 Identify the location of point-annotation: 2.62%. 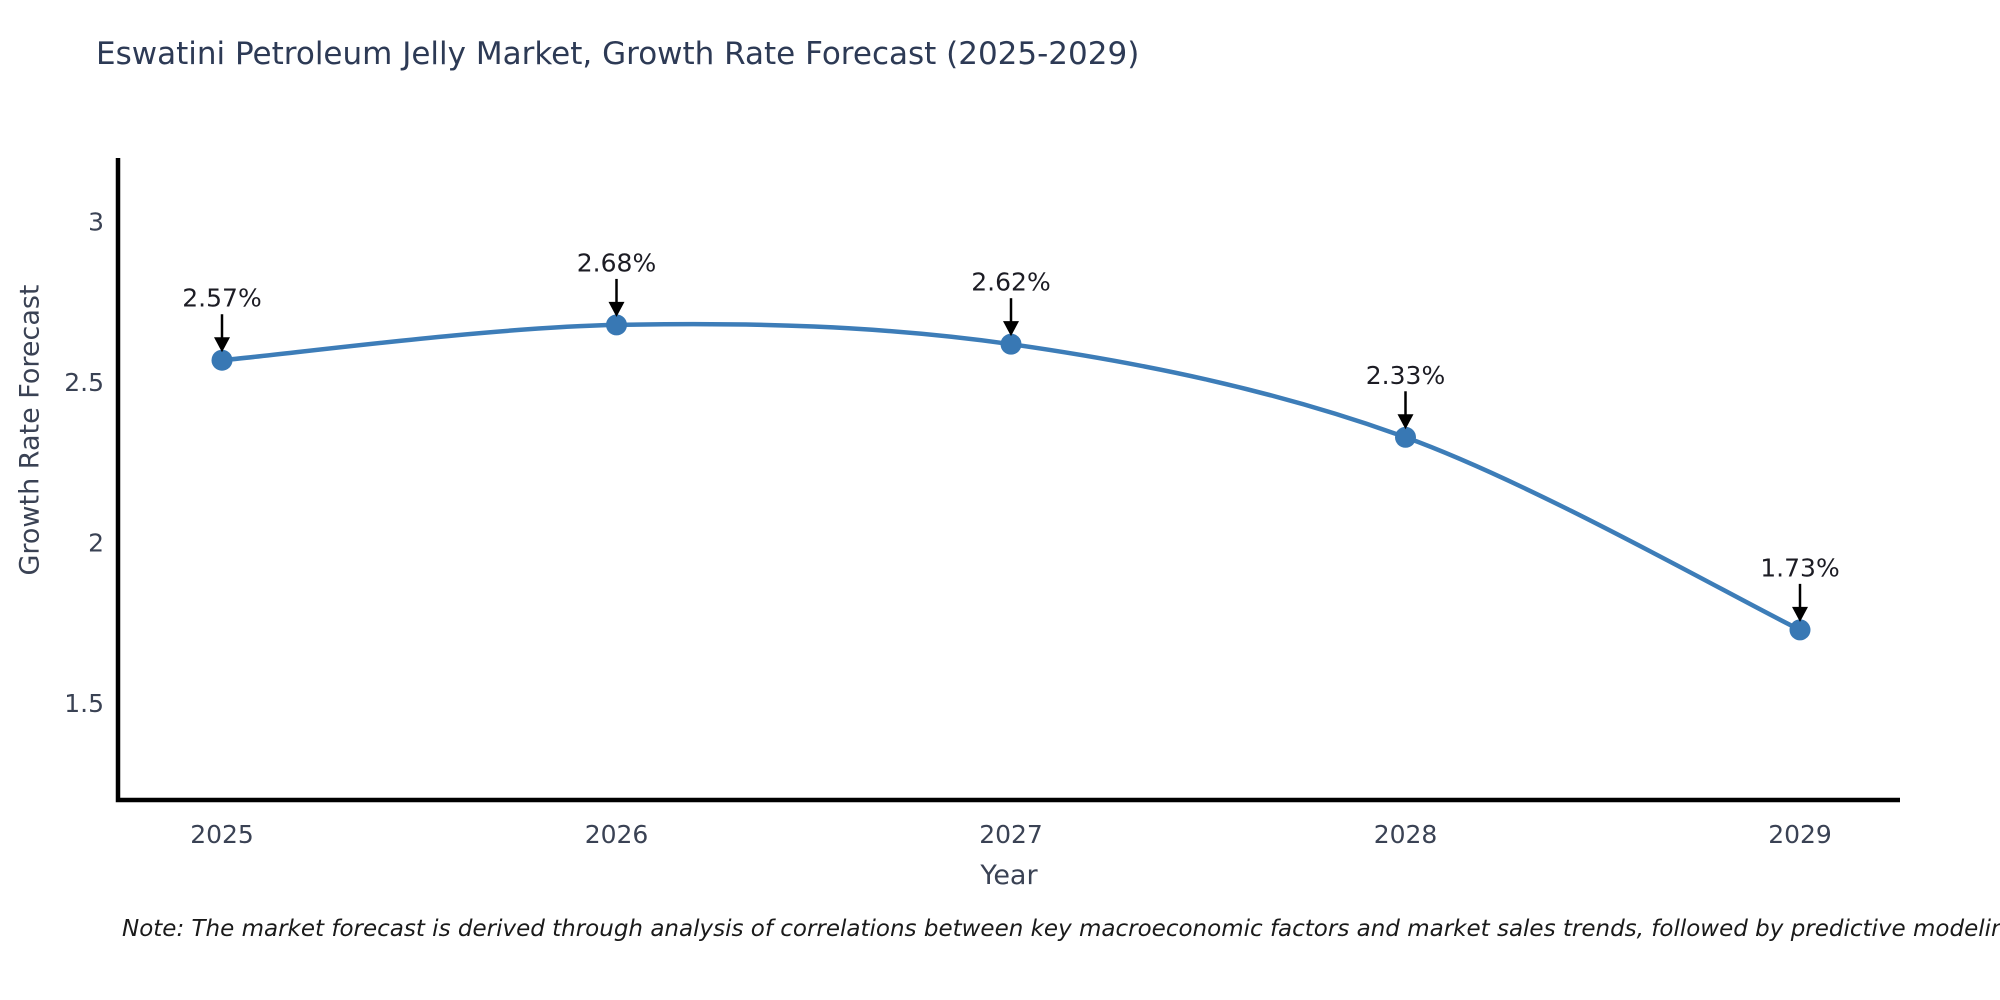
(1010, 282).